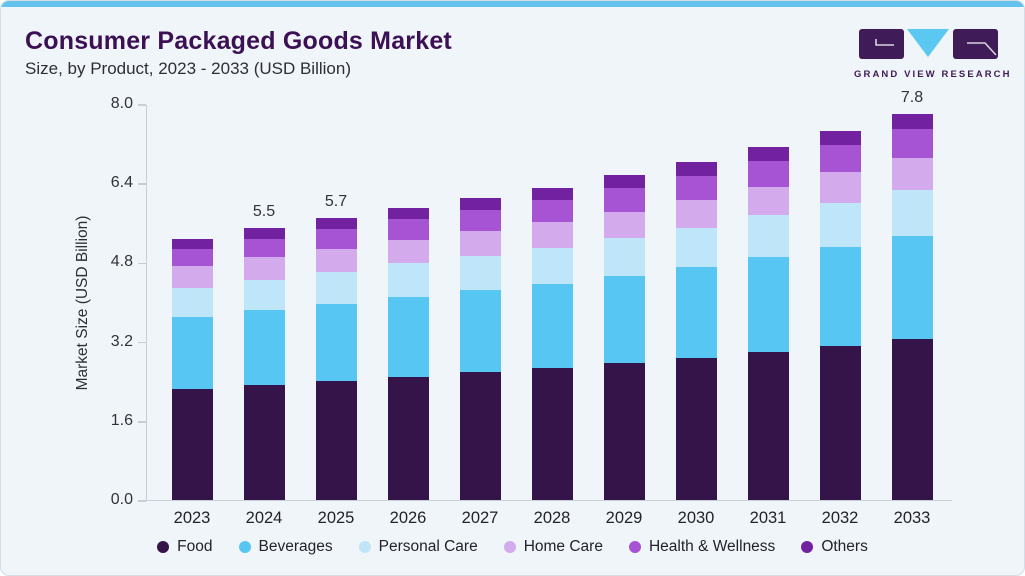 The image size is (1025, 576). What do you see at coordinates (408, 518) in the screenshot?
I see `x-axis-label: 2026` at bounding box center [408, 518].